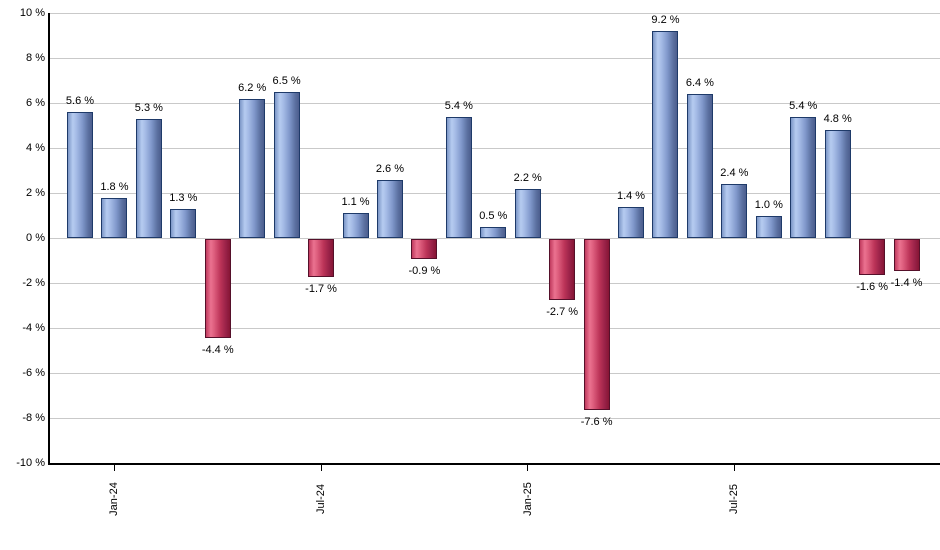 The width and height of the screenshot is (940, 550). I want to click on y-axis-line, so click(49, 239).